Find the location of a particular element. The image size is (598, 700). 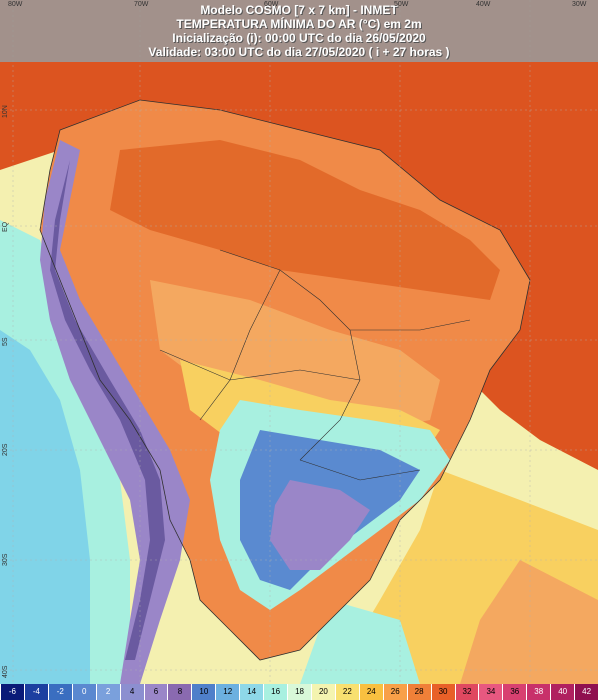

legend-cell: 10 is located at coordinates (203, 692).